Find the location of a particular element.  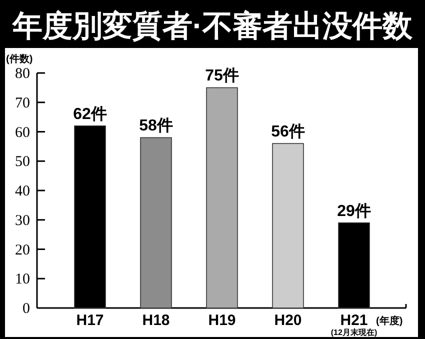

data-label: 29件 is located at coordinates (354, 211).